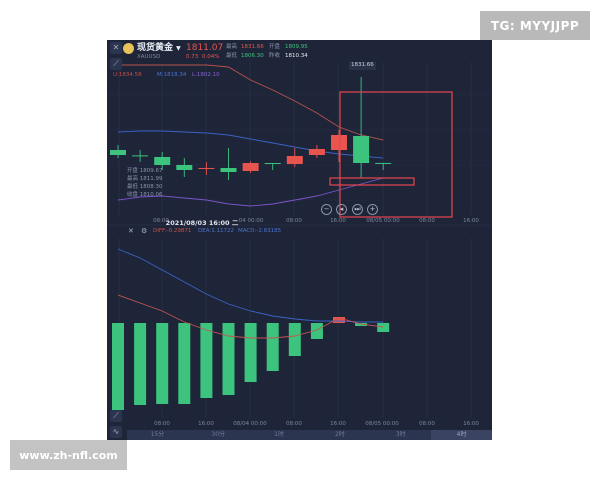 This screenshot has height=480, width=600. I want to click on close-indicator-icon: ✕, so click(131, 231).